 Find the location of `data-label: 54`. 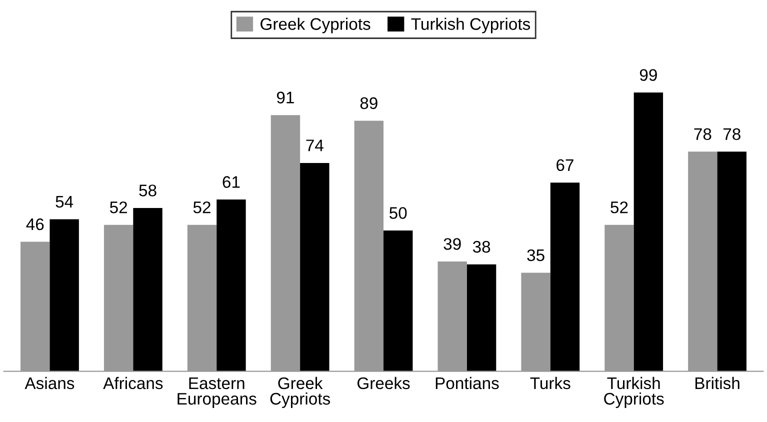

data-label: 54 is located at coordinates (65, 202).